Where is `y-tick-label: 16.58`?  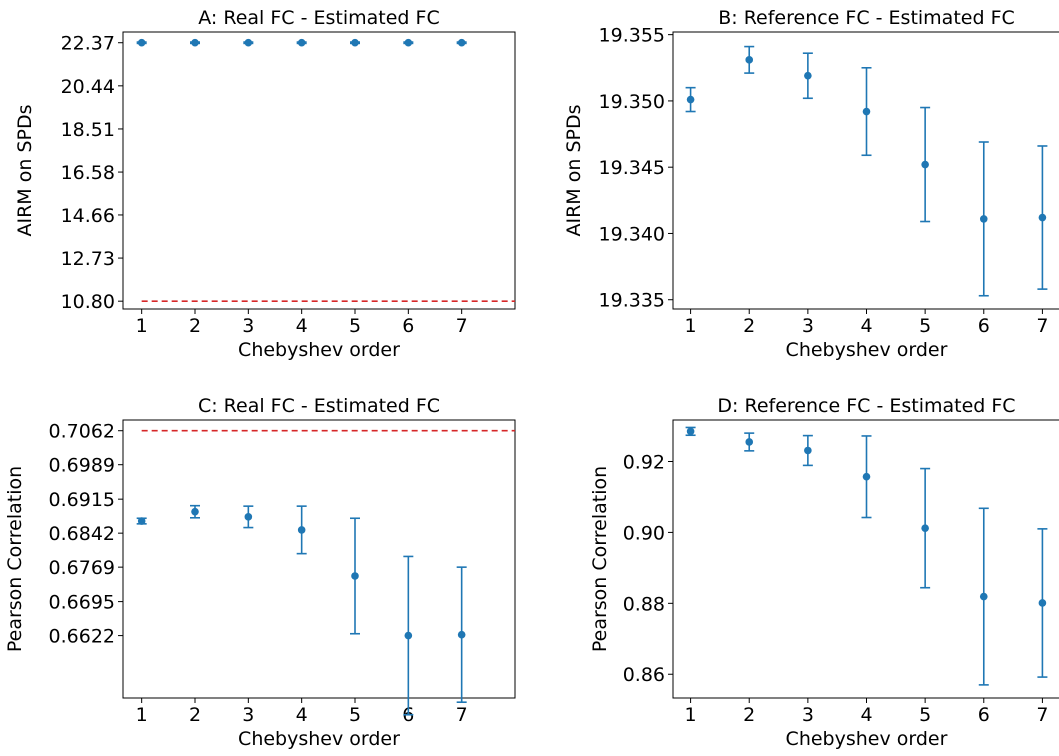
y-tick-label: 16.58 is located at coordinates (88, 173).